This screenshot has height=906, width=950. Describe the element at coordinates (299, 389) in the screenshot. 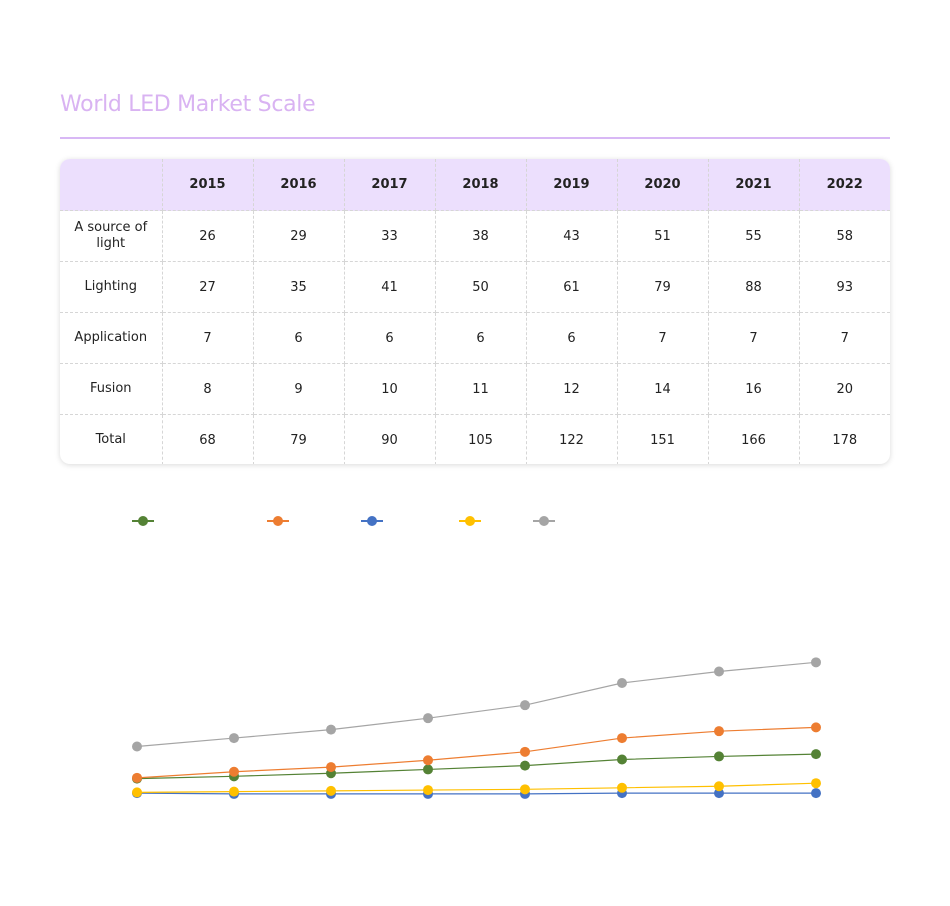

I see `table-cell: 9` at that location.